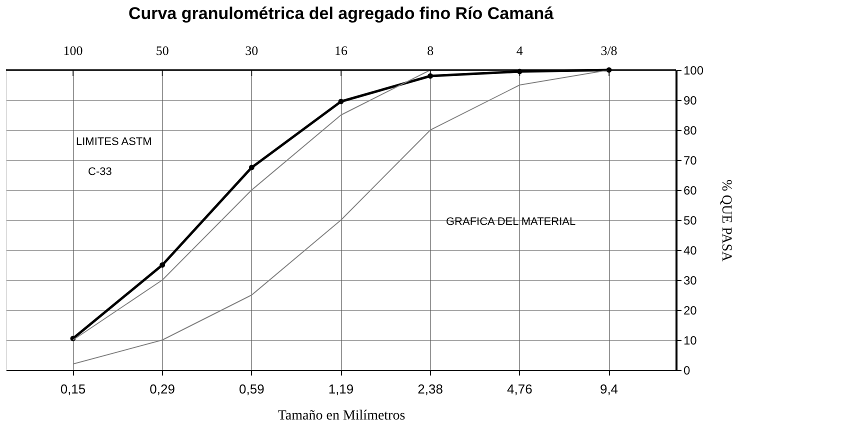 This screenshot has height=441, width=846. I want to click on annotation: C-33, so click(100, 172).